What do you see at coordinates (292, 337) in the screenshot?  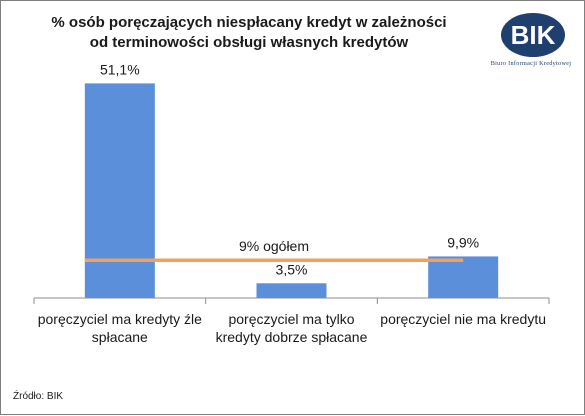 I see `category-label-2-line-2: kredyty dobrze spłacane` at bounding box center [292, 337].